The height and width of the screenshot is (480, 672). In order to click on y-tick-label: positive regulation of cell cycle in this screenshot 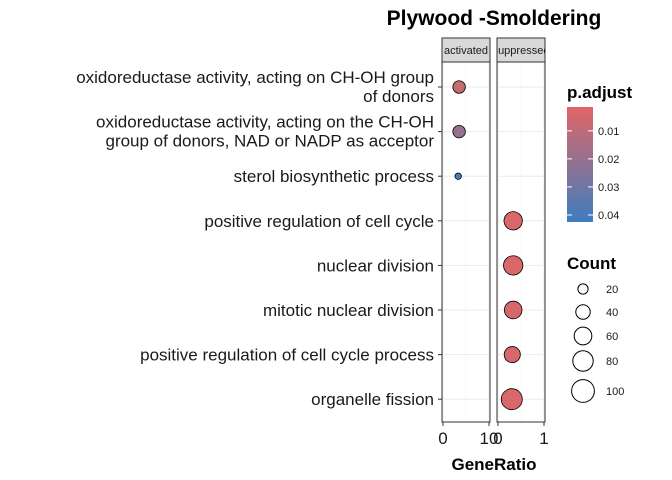, I will do `click(319, 221)`.